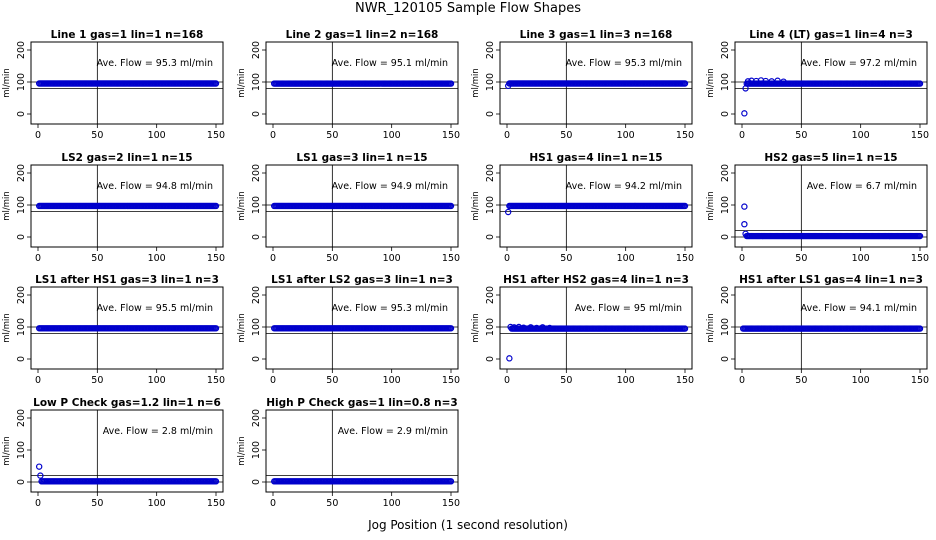 The width and height of the screenshot is (936, 540). Describe the element at coordinates (390, 63) in the screenshot. I see `annotation-average-flow: Ave. Flow = 95.1 ml/min` at that location.